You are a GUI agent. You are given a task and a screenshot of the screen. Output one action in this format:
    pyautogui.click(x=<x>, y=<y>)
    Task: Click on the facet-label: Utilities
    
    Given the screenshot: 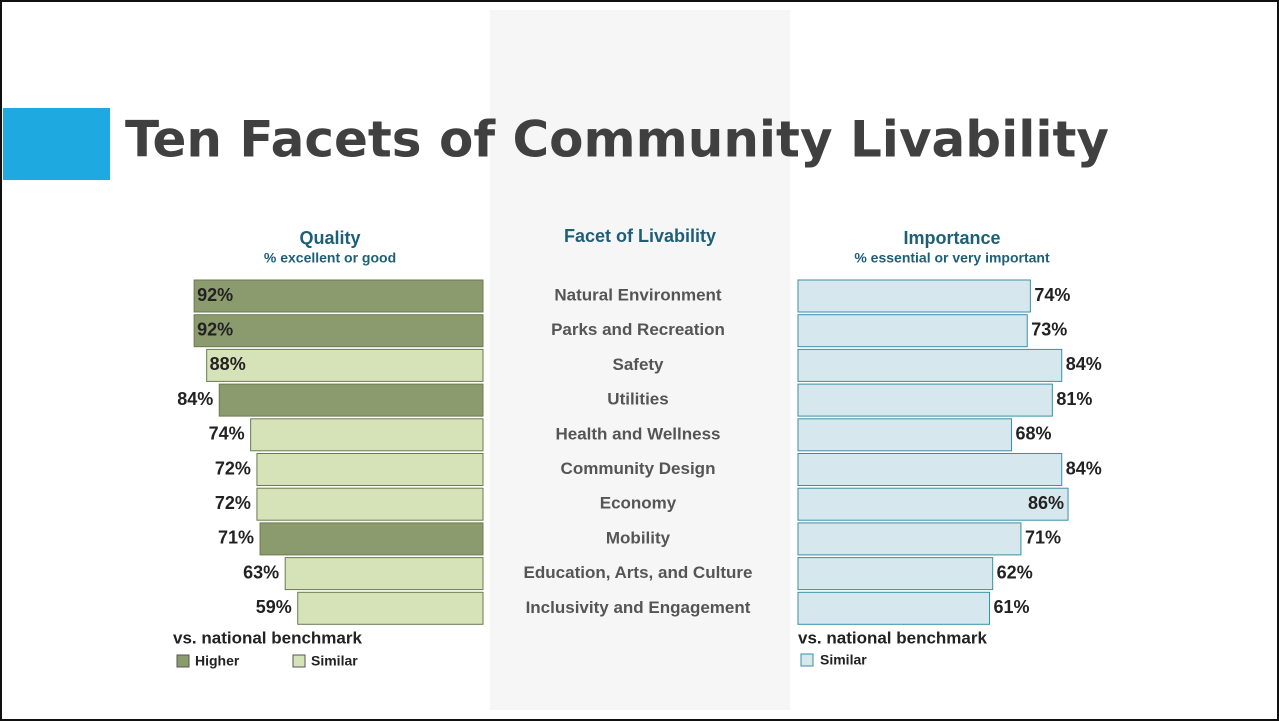 What is the action you would take?
    pyautogui.click(x=637, y=399)
    